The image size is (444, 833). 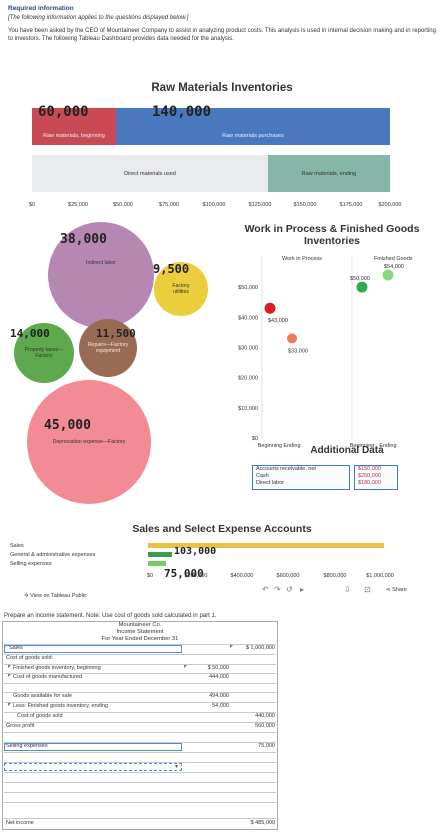 What do you see at coordinates (265, 726) in the screenshot?
I see `gross-profit-value: 560,000` at bounding box center [265, 726].